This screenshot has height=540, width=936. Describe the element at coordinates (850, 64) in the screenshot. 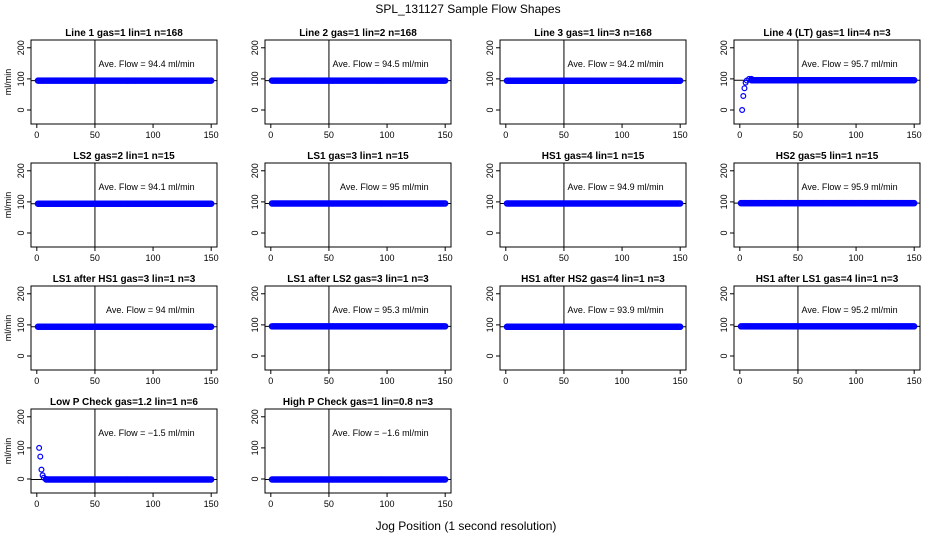

I see `average-flow-annotation: Ave. Flow = 95.7 ml/min` at that location.